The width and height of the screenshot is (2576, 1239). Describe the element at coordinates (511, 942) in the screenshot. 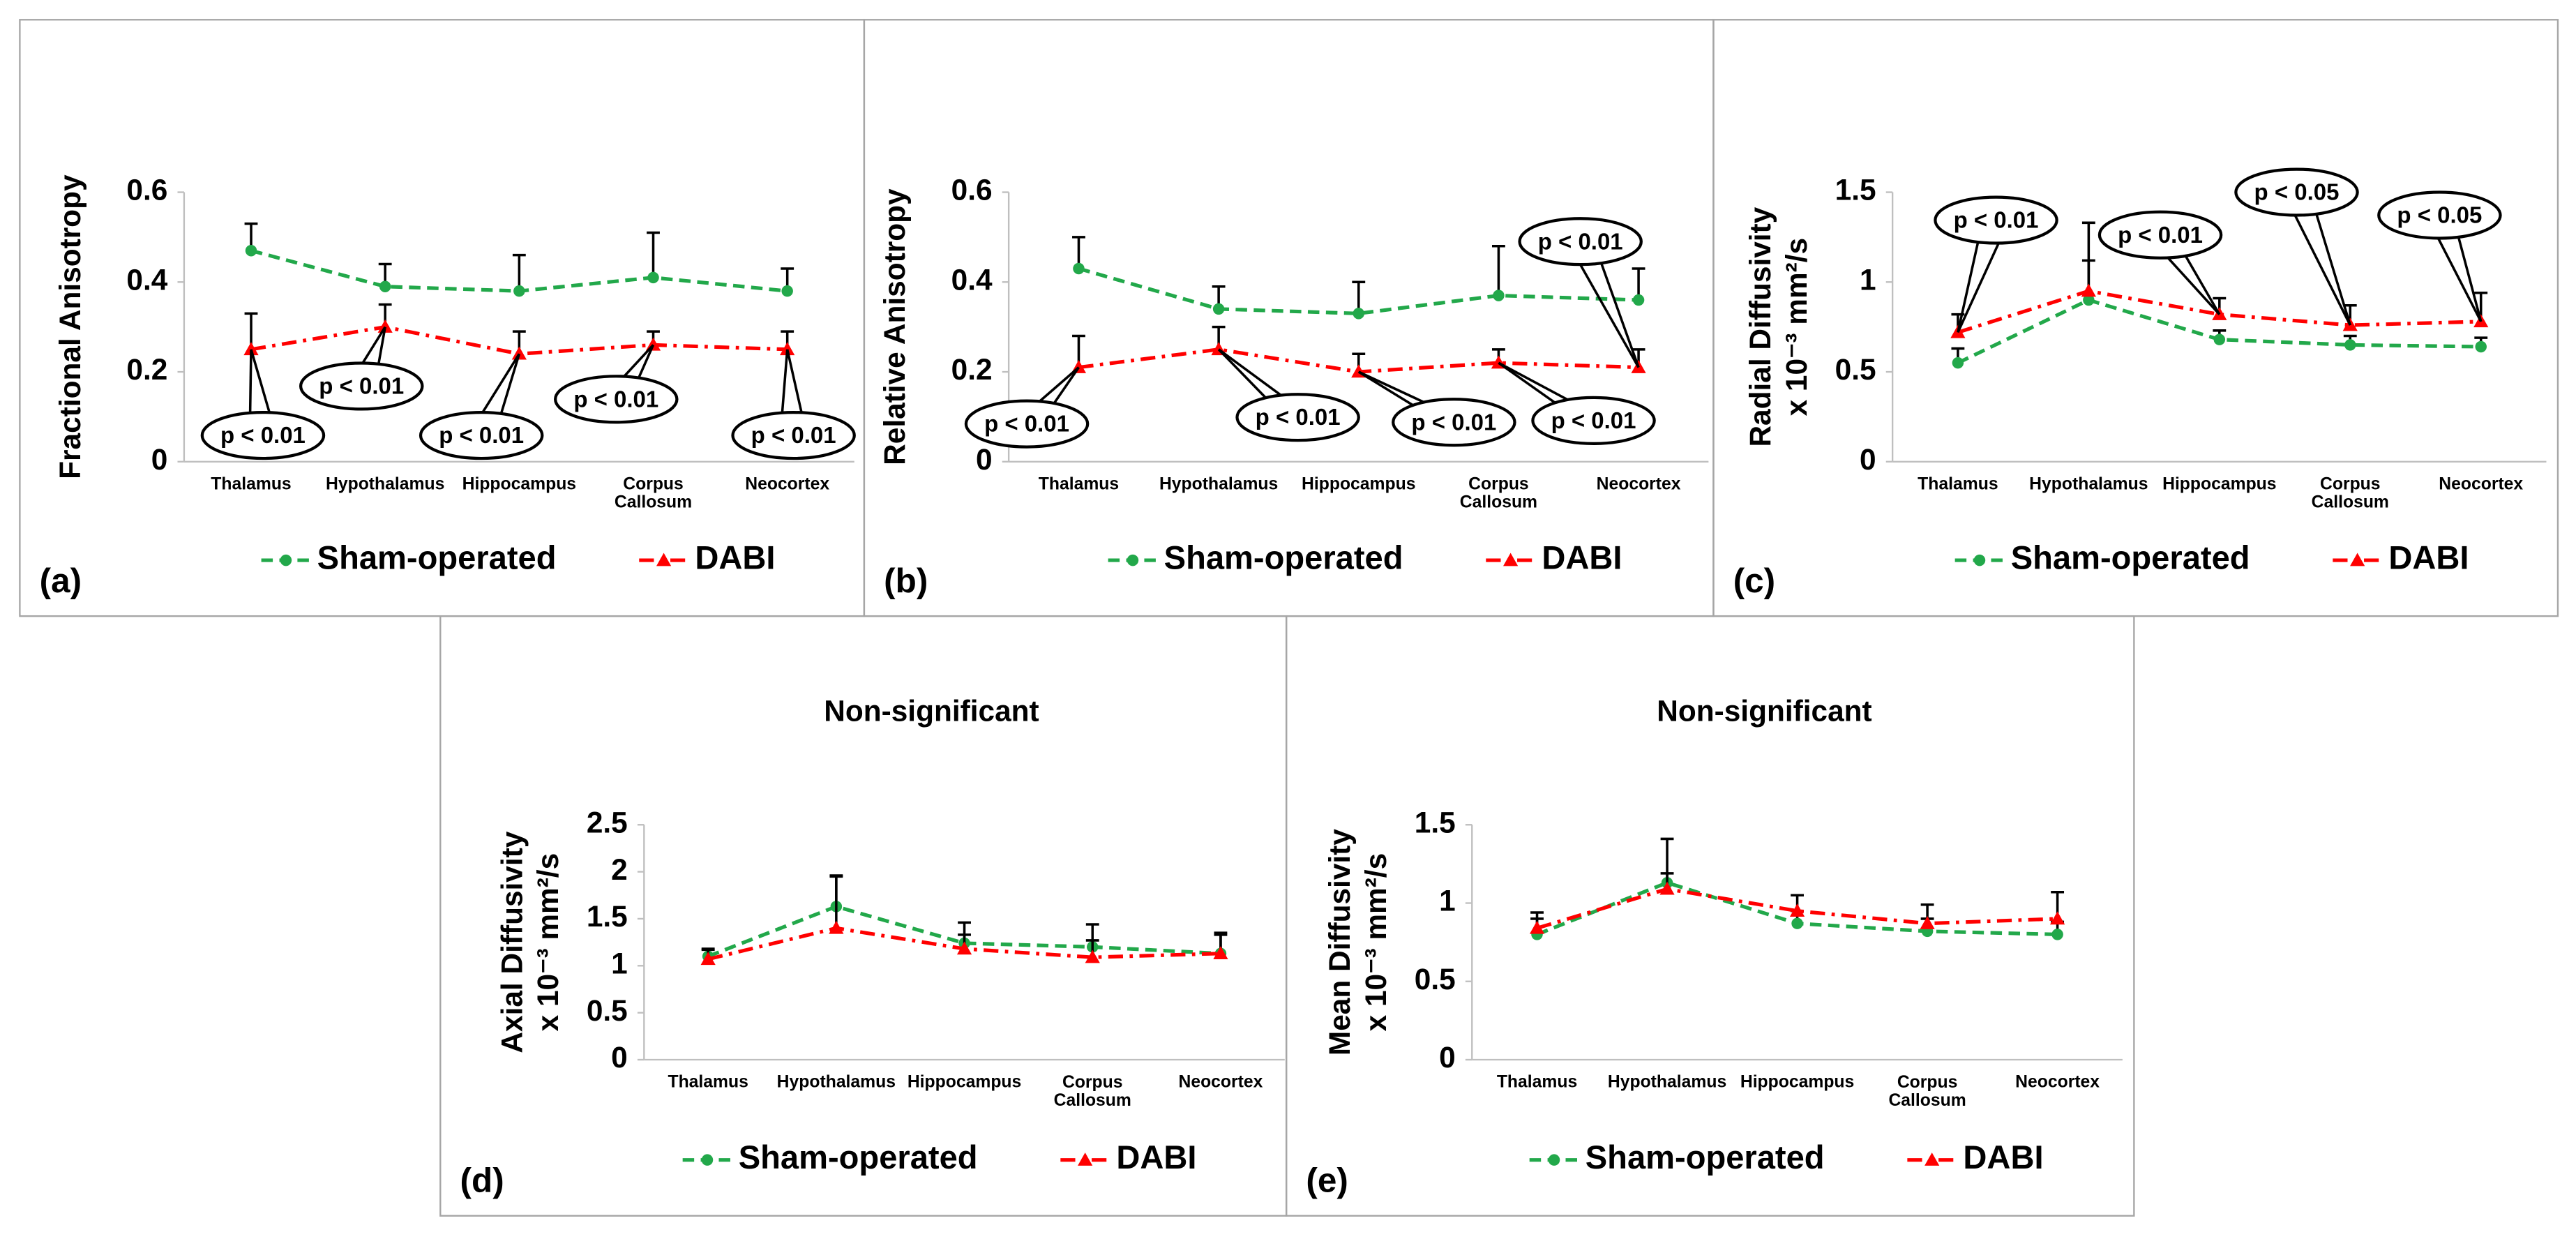

I see `y-axis-label-line: Axial Diffusivity` at that location.